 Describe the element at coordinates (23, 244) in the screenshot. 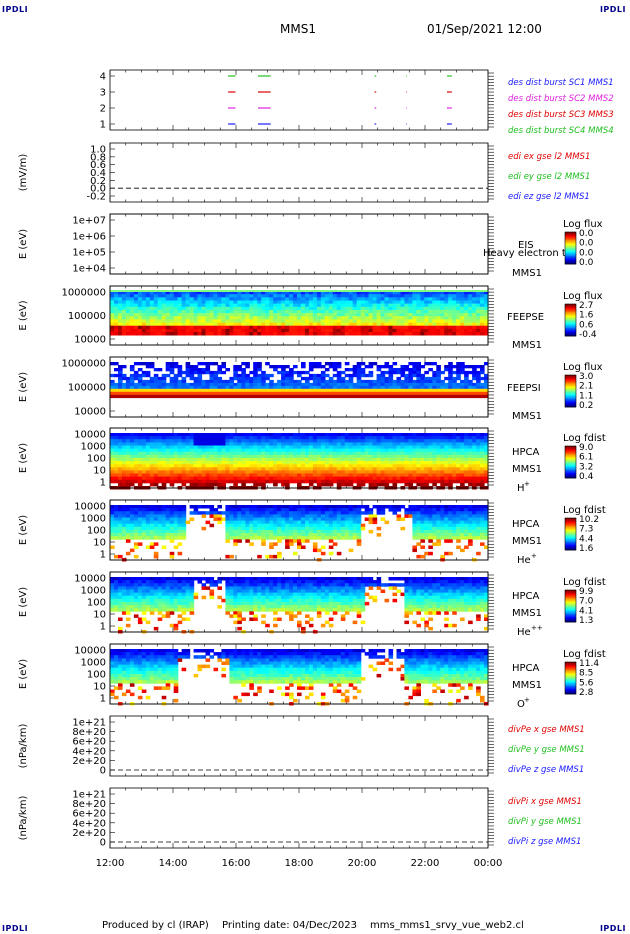

I see `y-axis-label: E (eV)` at that location.